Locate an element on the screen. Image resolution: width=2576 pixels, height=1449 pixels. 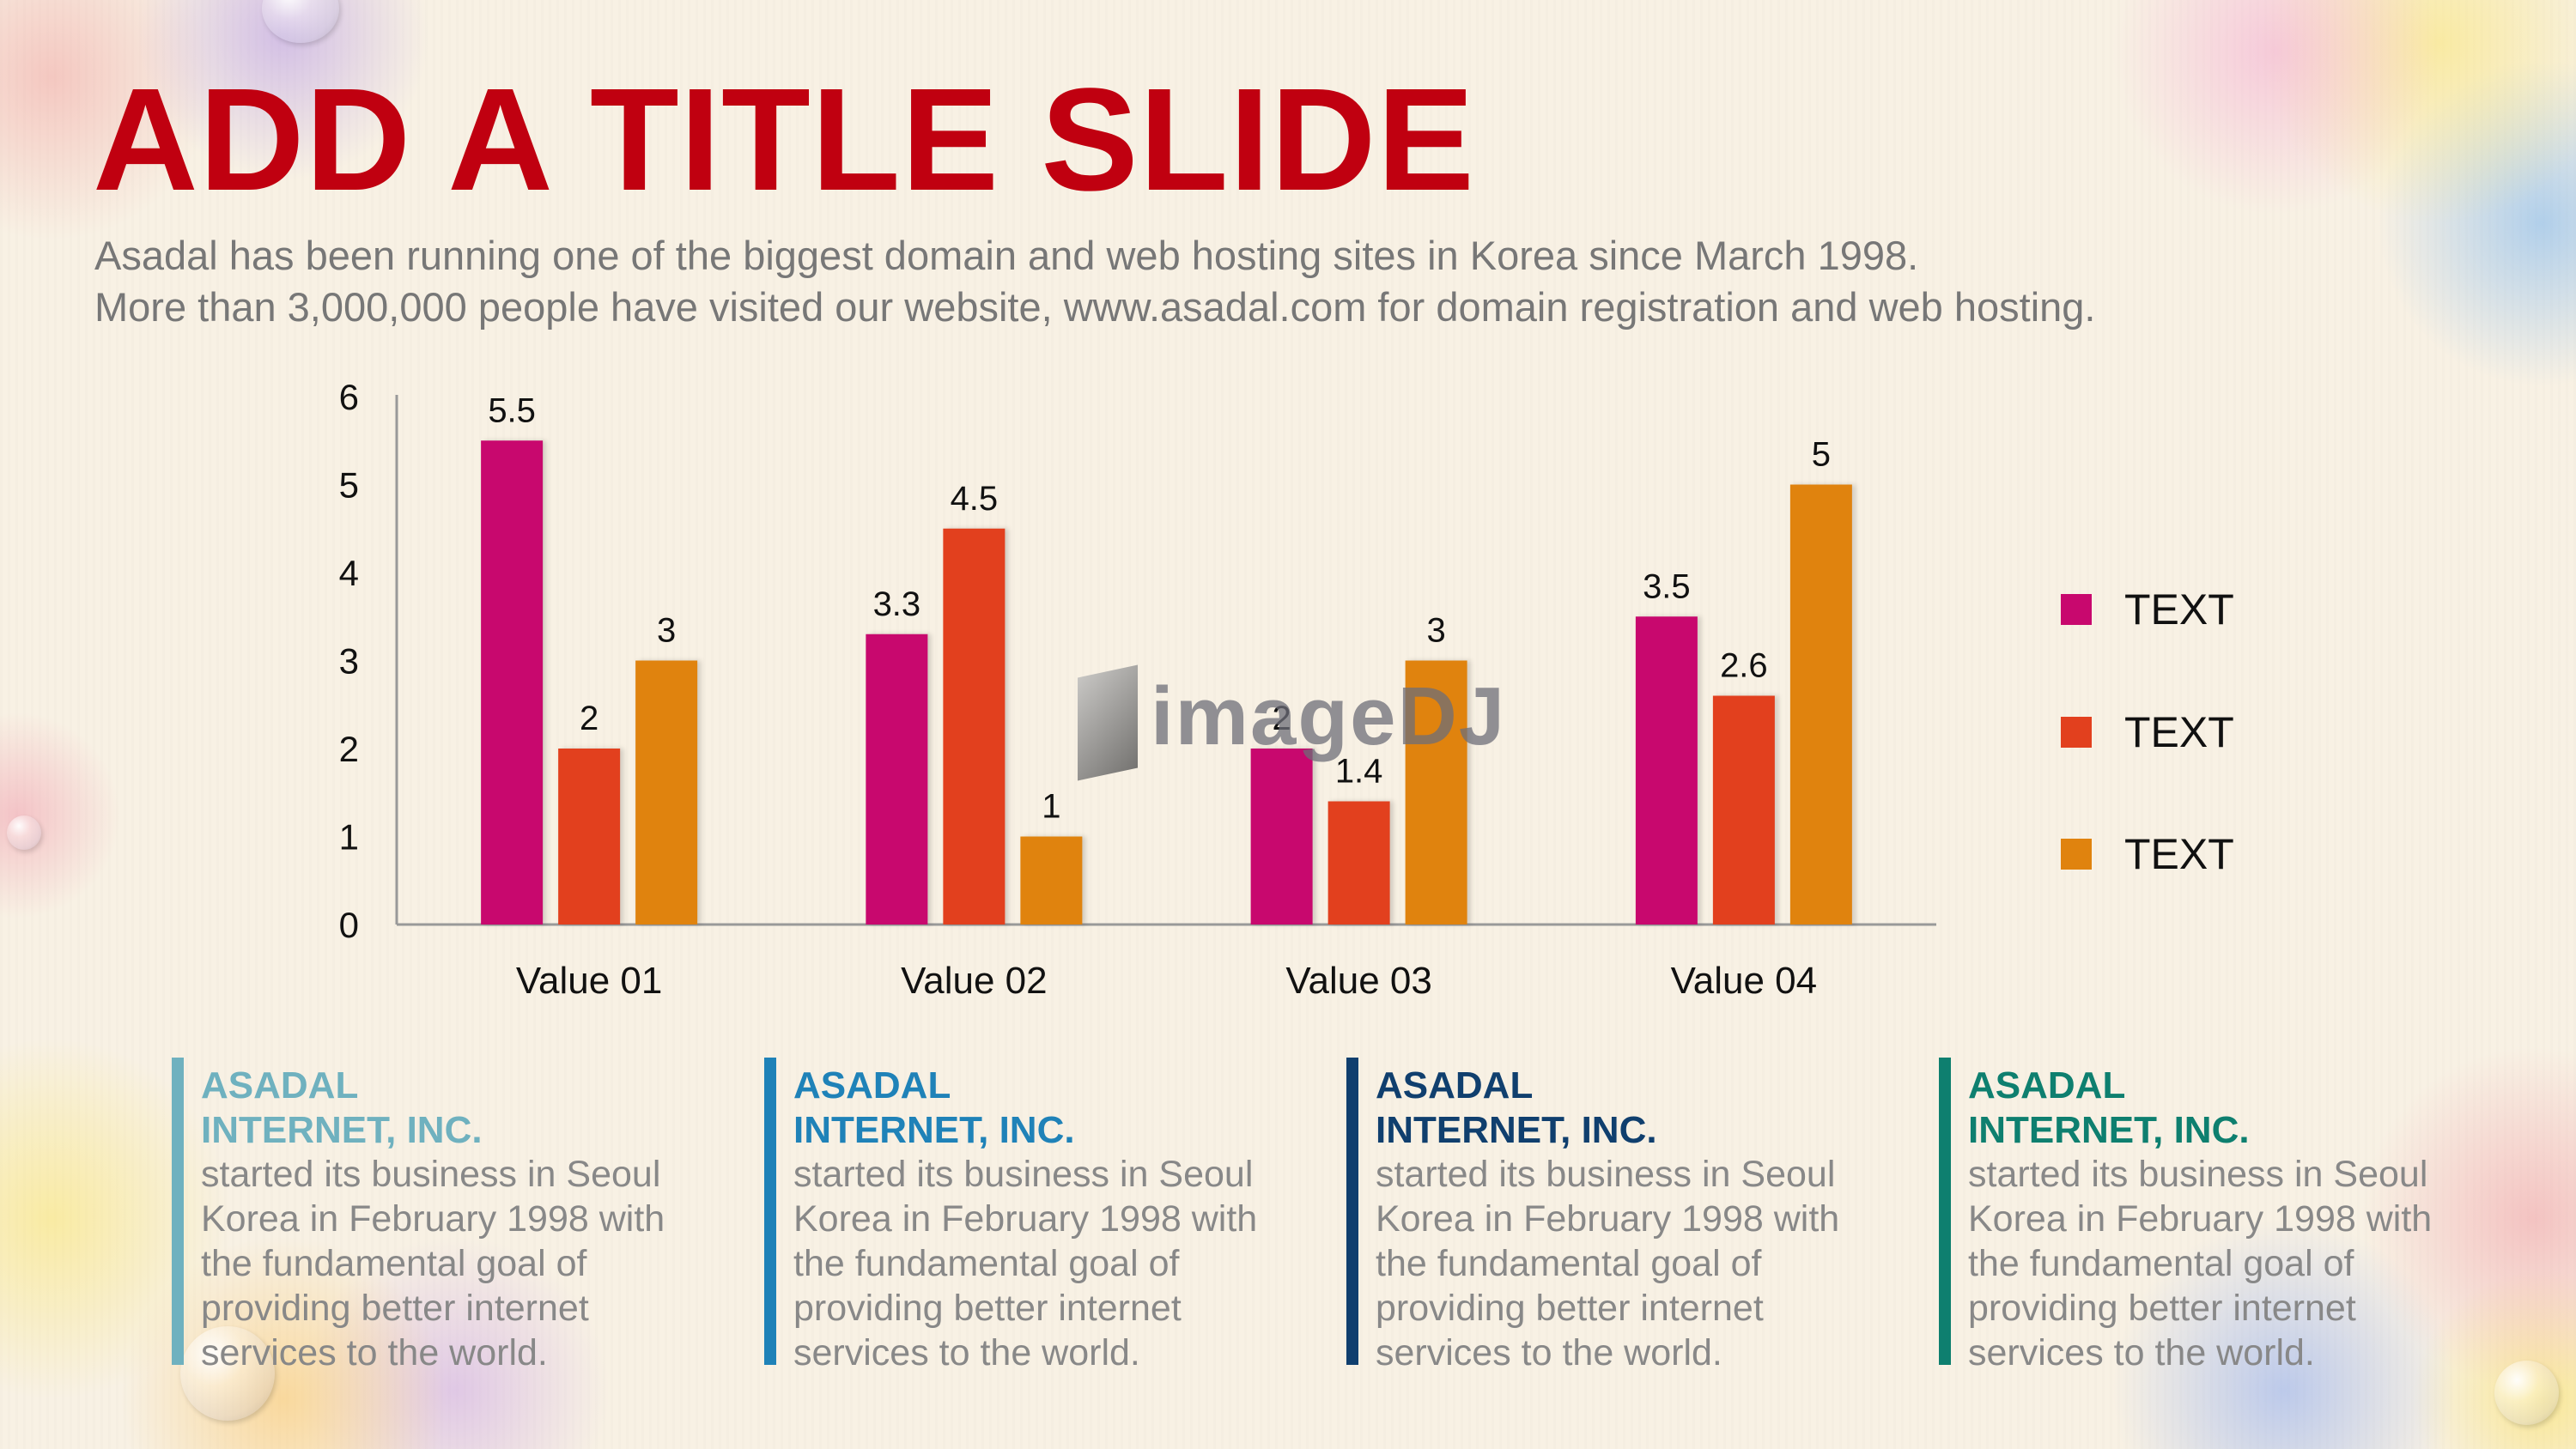
y-tick-label: 5 is located at coordinates (349, 485).